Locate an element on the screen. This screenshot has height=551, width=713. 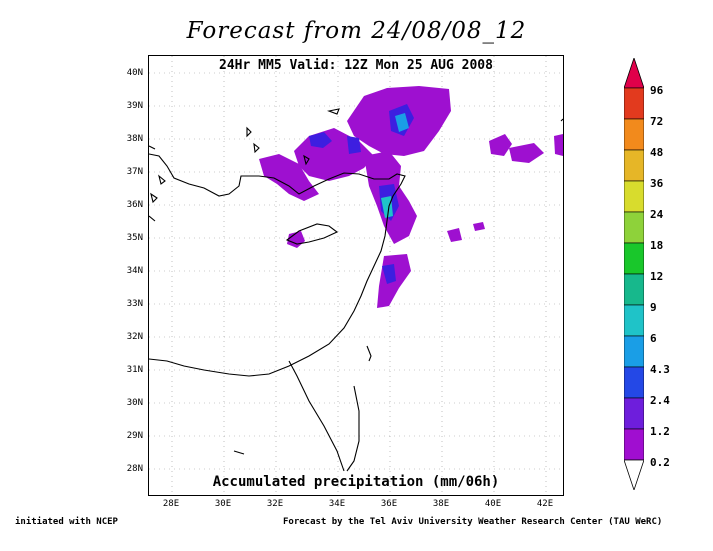
legend-label-0-2: 0.2 is located at coordinates (660, 462).